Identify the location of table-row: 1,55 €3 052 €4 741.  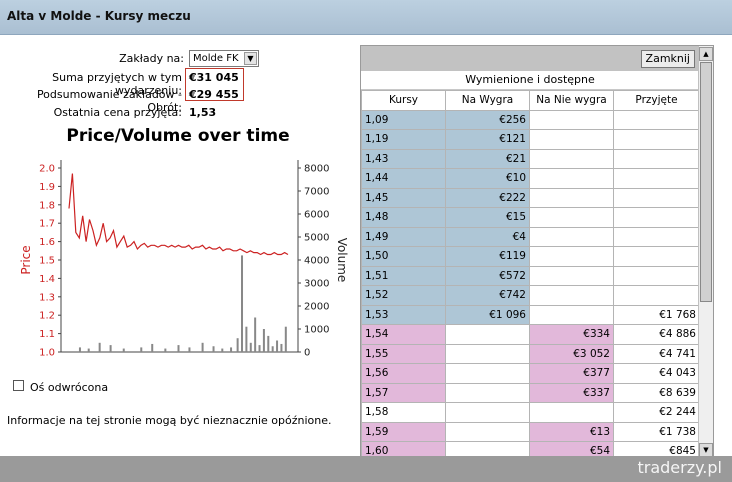
(530, 353).